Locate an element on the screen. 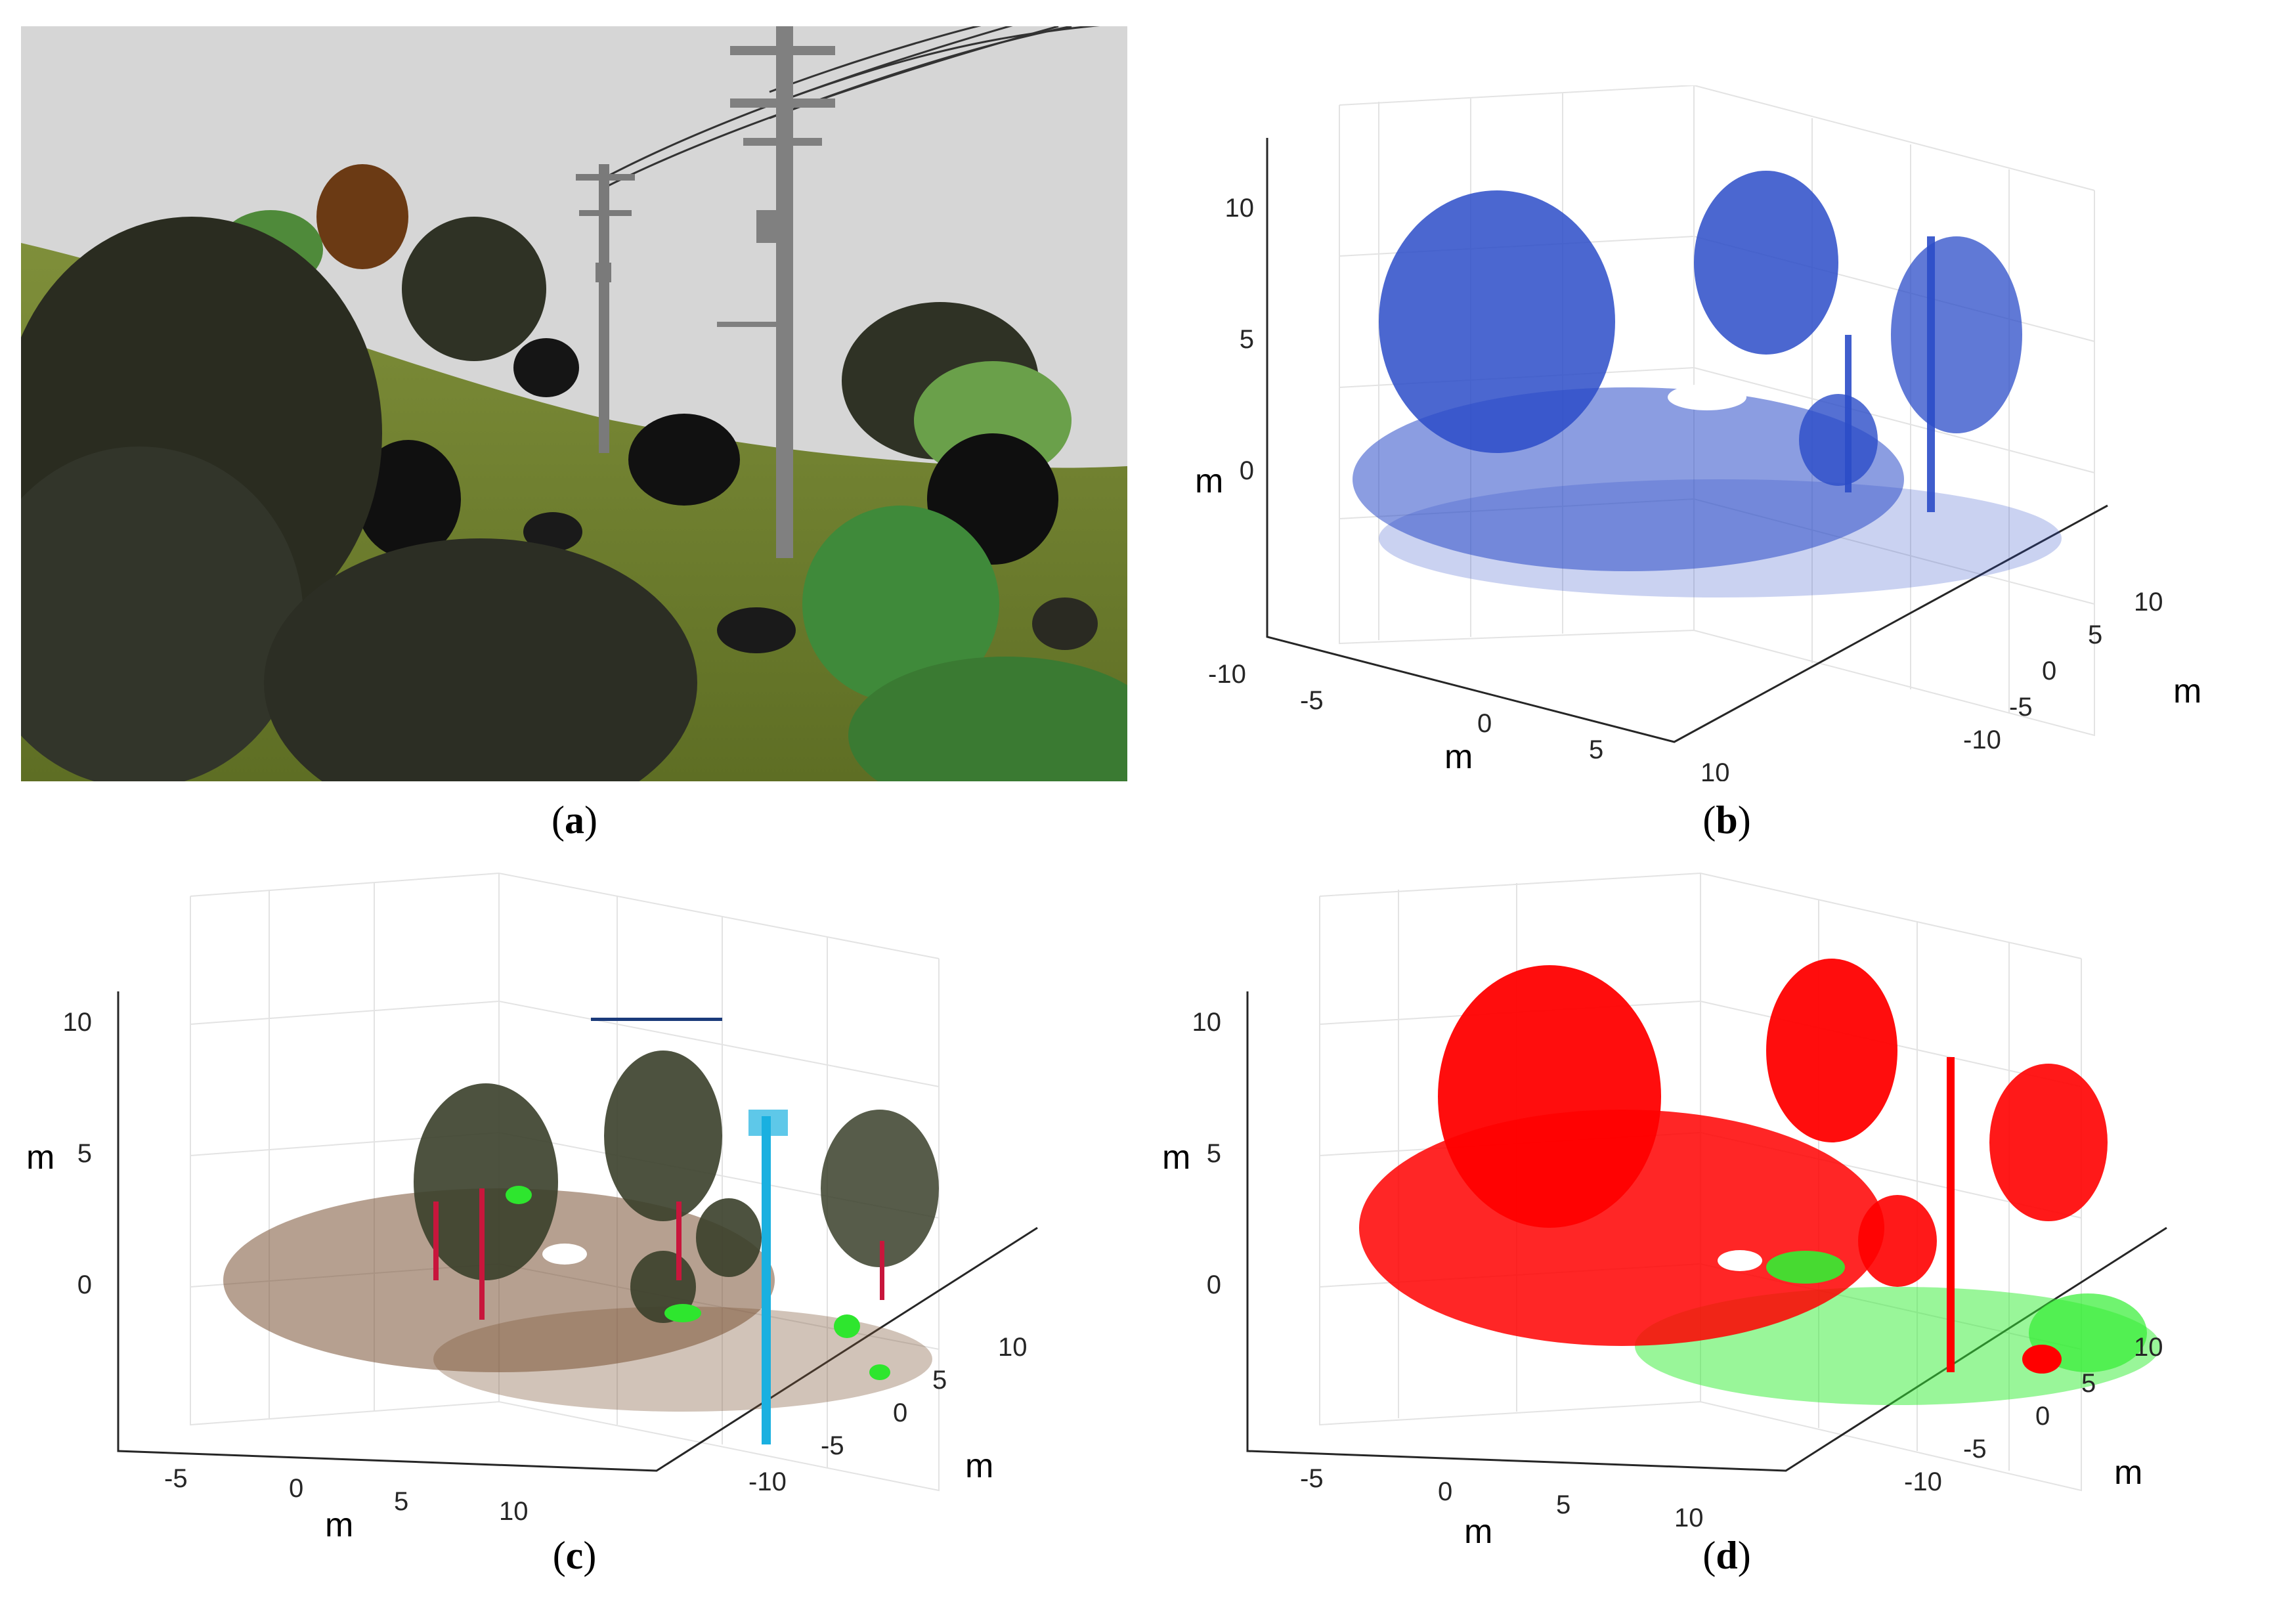 This screenshot has height=1604, width=2296. caption-a: (a) is located at coordinates (574, 820).